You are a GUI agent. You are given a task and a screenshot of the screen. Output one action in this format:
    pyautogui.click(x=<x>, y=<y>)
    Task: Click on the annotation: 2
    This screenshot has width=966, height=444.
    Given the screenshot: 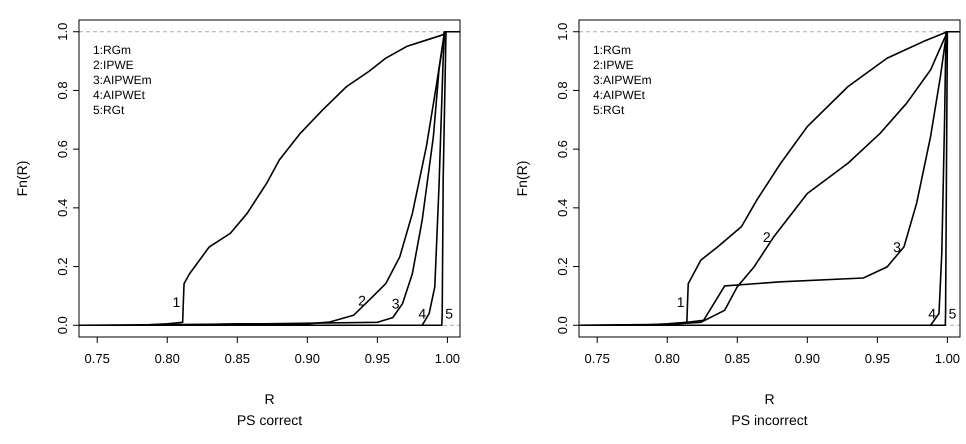 What is the action you would take?
    pyautogui.click(x=766, y=236)
    